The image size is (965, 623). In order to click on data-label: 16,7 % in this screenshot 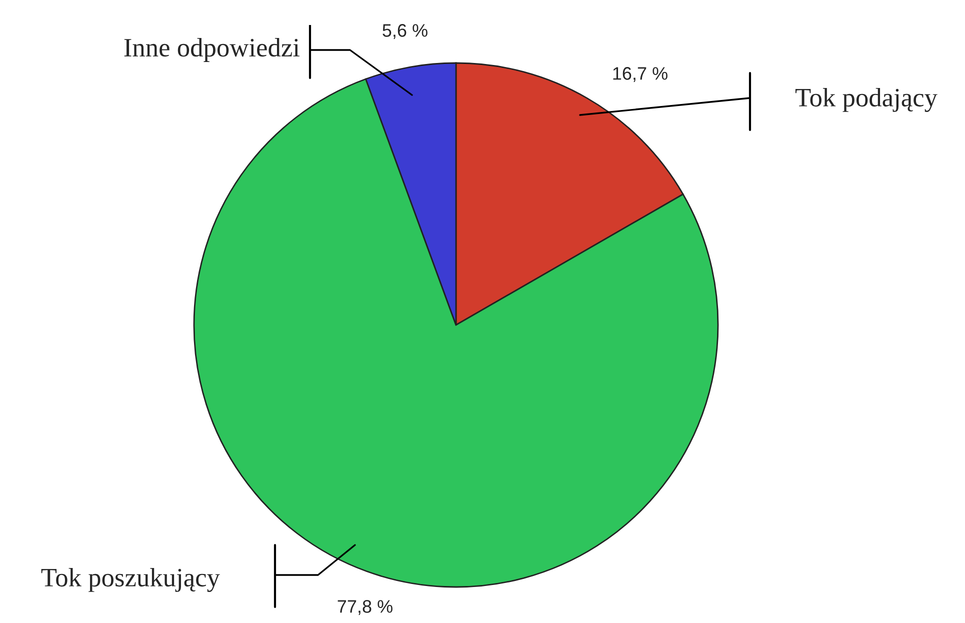, I will do `click(640, 74)`.